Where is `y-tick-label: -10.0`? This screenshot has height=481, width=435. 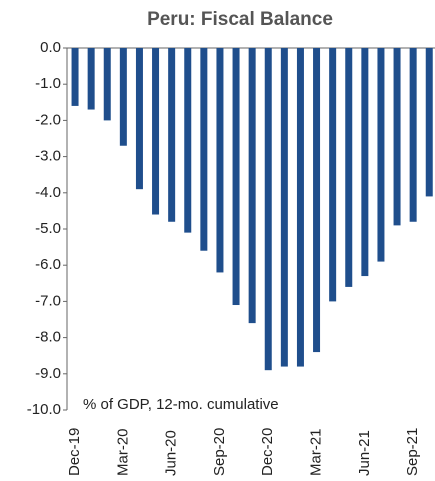
y-tick-label: -10.0 is located at coordinates (44, 409).